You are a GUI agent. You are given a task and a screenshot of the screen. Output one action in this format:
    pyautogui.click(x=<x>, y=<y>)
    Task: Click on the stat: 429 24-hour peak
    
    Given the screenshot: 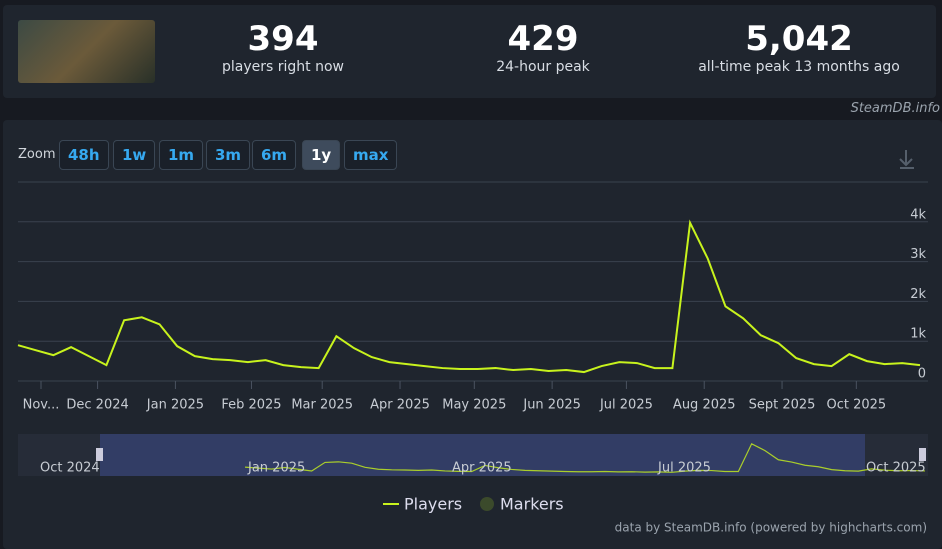 What is the action you would take?
    pyautogui.click(x=543, y=47)
    